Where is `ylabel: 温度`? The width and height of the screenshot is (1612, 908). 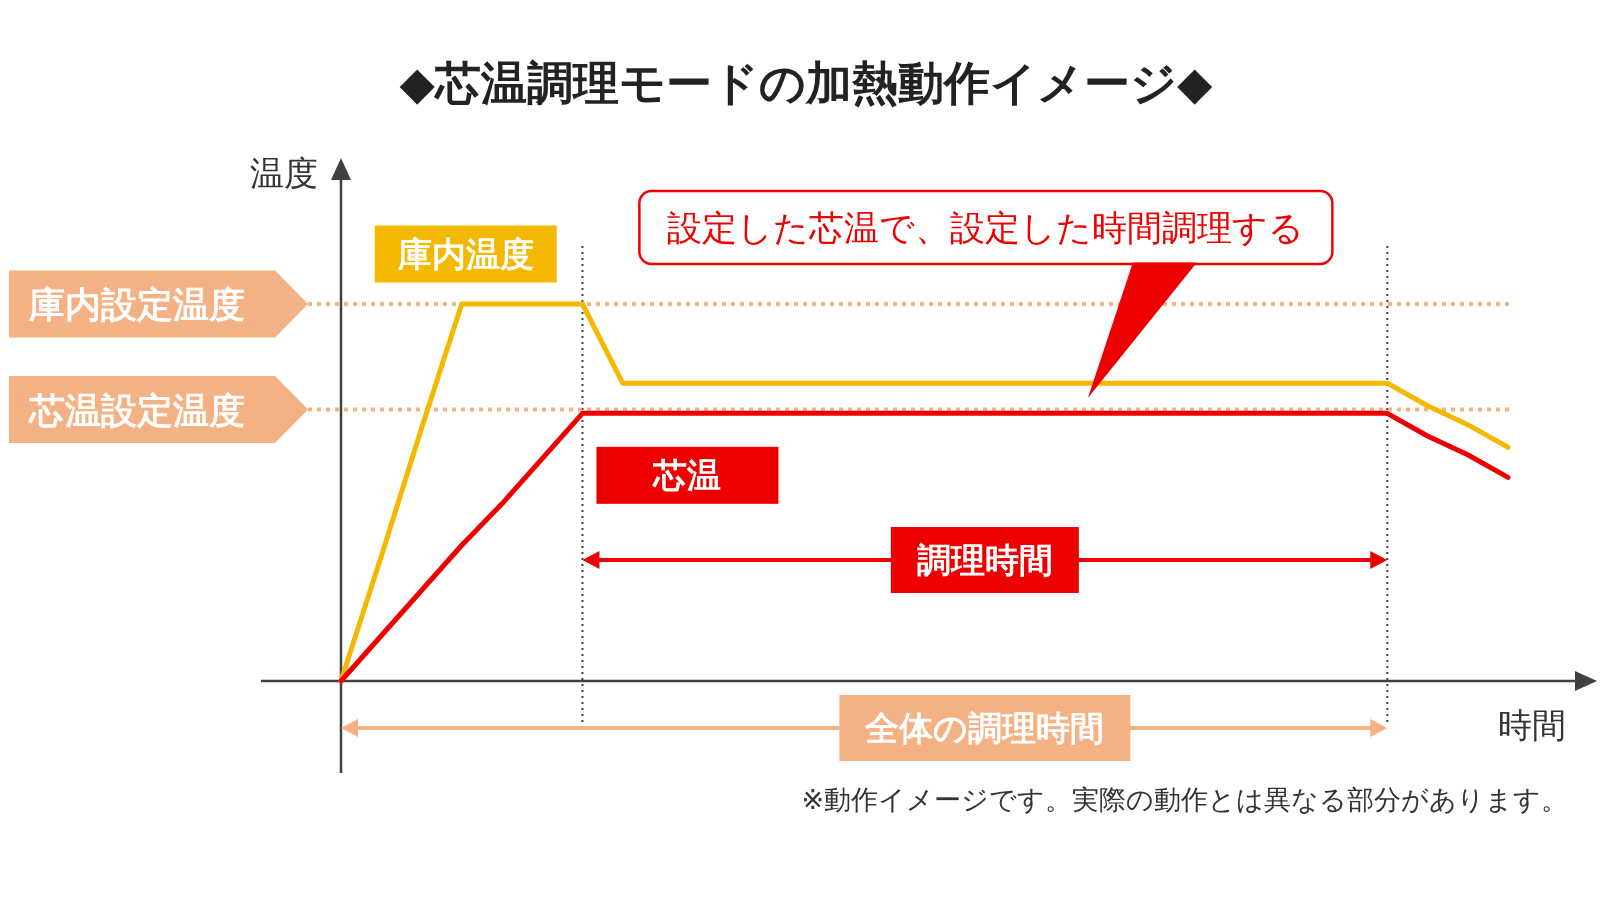
ylabel: 温度 is located at coordinates (284, 173).